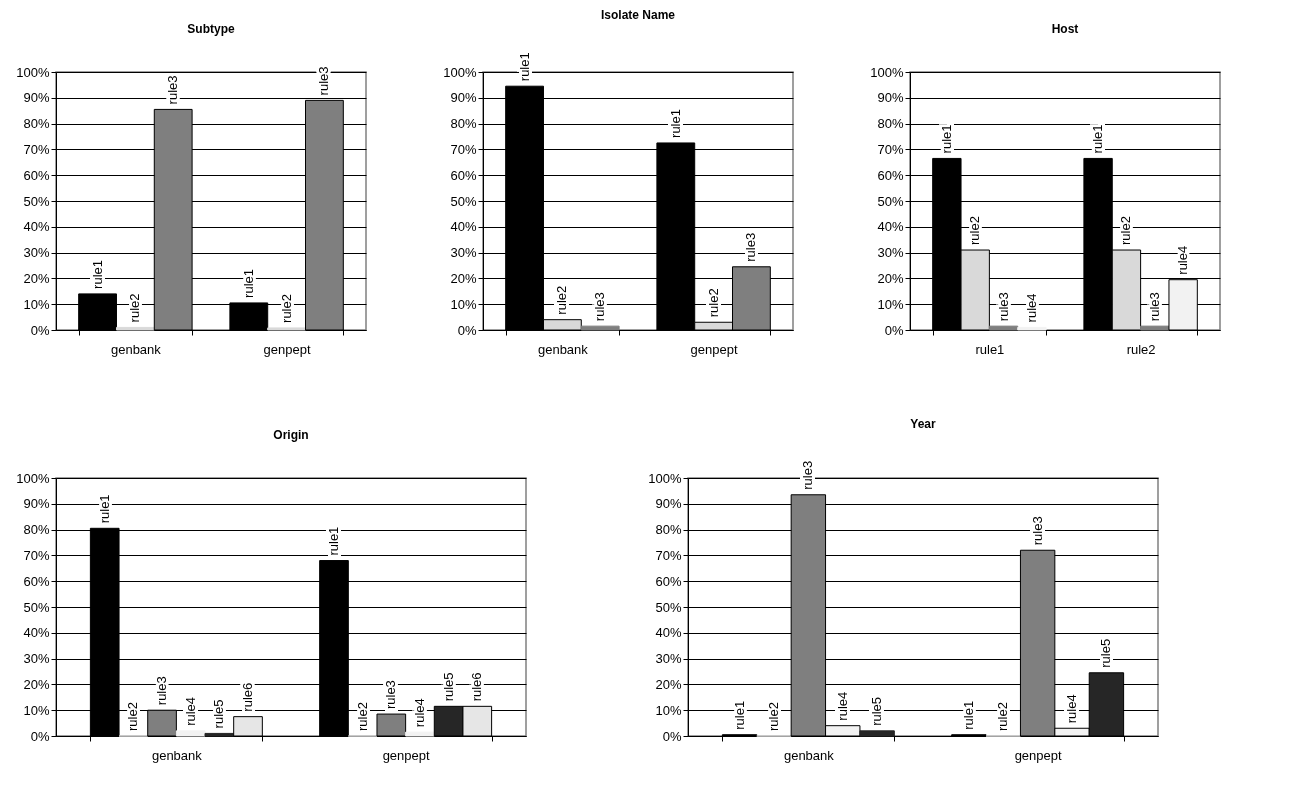 The height and width of the screenshot is (790, 1315). What do you see at coordinates (1141, 349) in the screenshot?
I see `x-tick-label: rule2` at bounding box center [1141, 349].